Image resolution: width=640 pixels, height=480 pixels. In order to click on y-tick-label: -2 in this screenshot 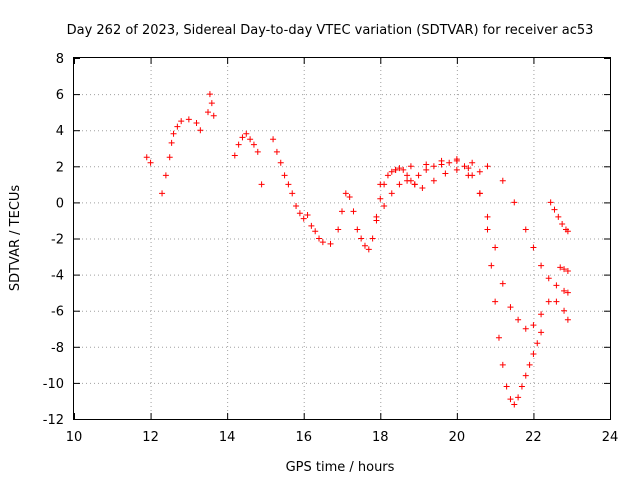, I will do `click(57, 240)`.